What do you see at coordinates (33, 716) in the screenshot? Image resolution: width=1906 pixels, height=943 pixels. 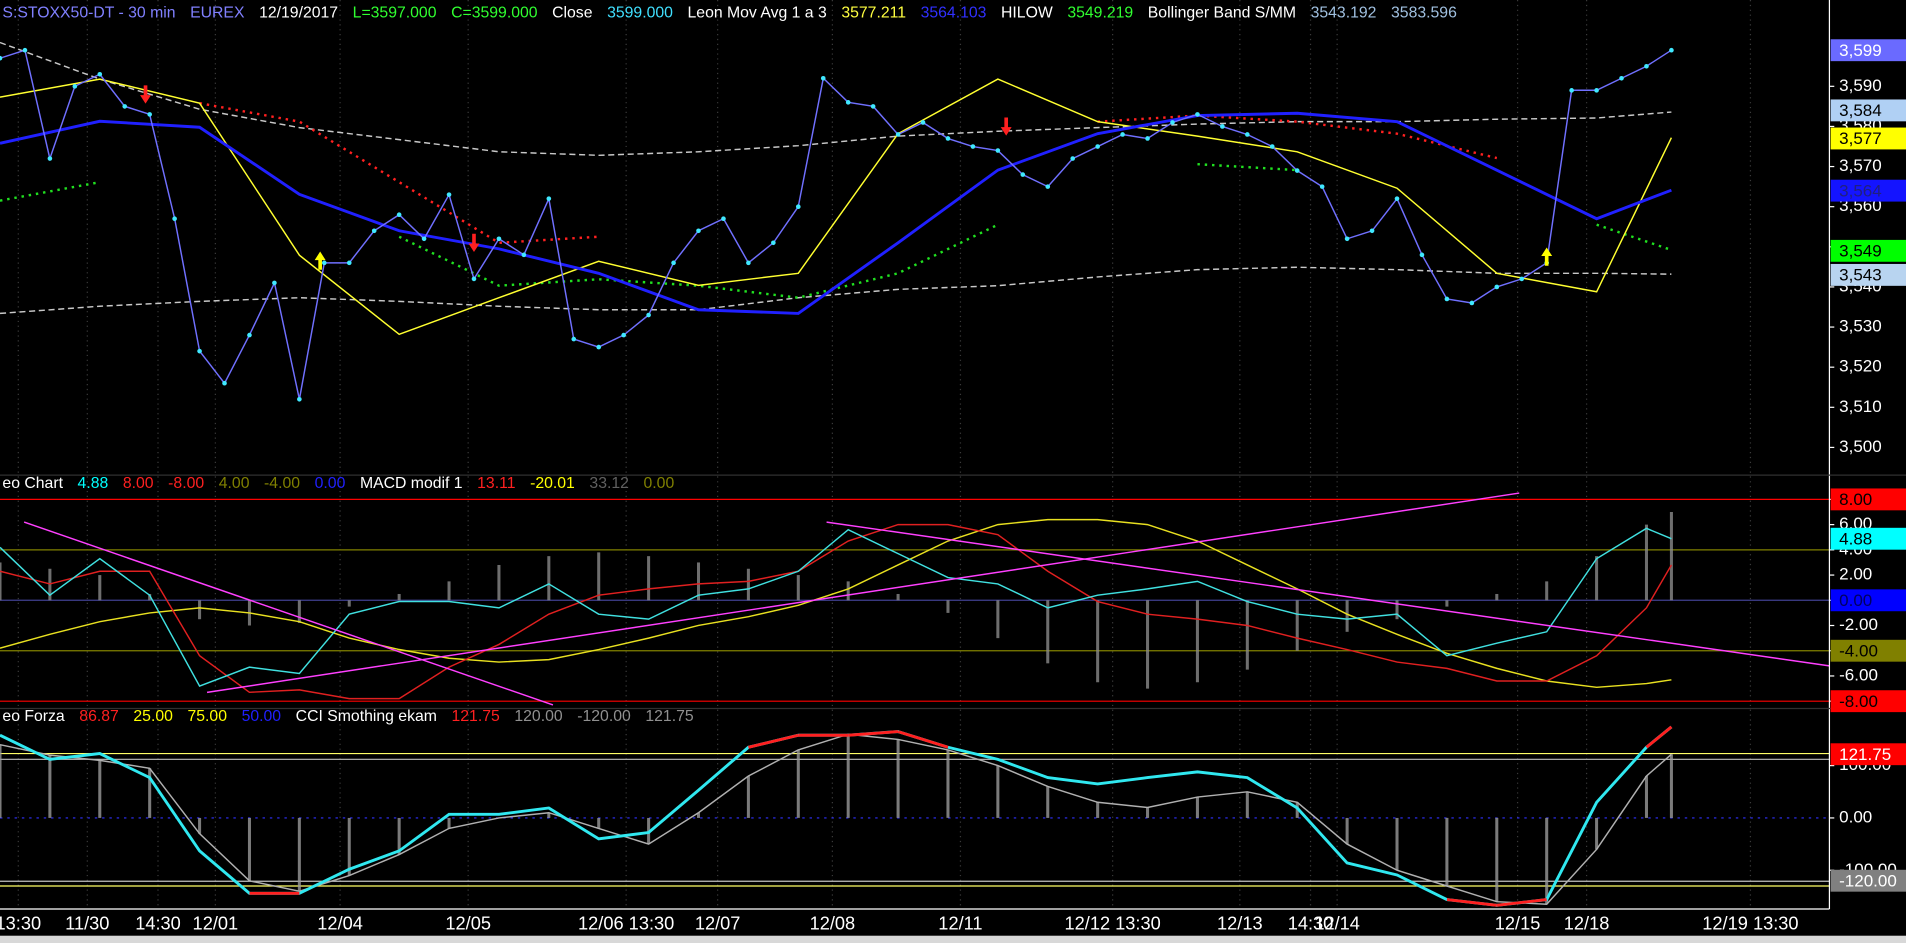 I see `header-item: eo Forza` at bounding box center [33, 716].